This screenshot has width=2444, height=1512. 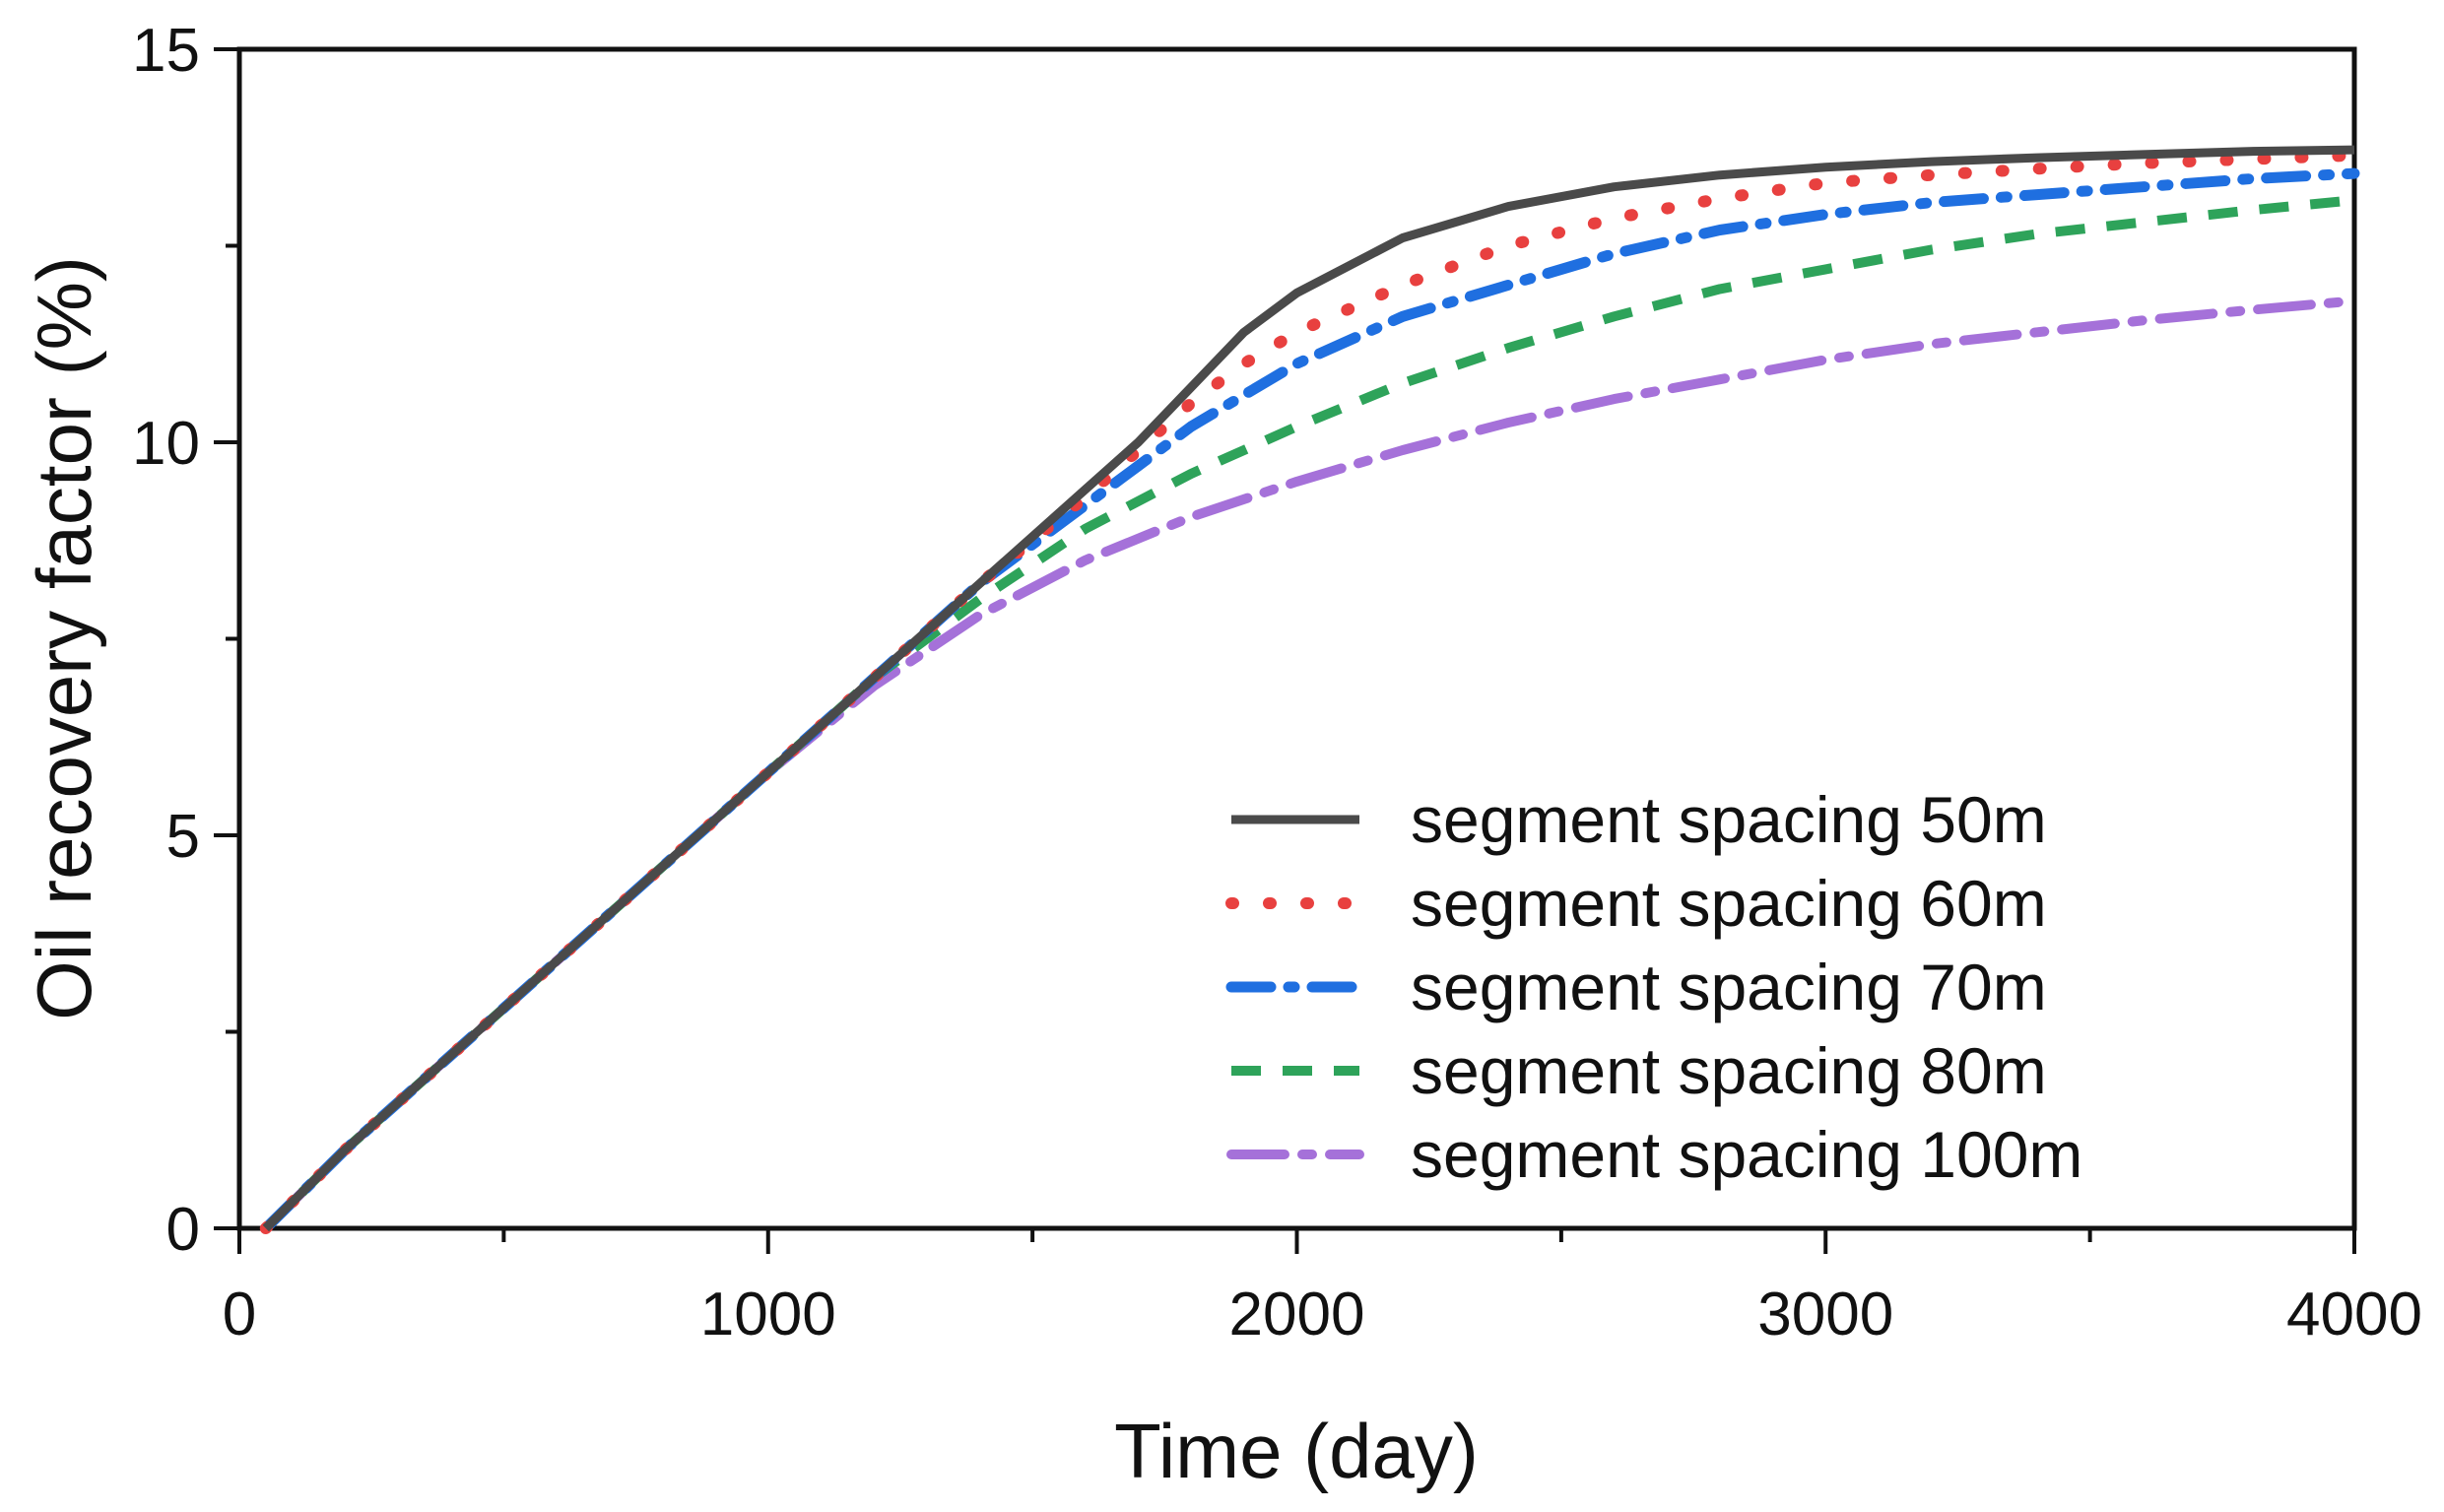 What do you see at coordinates (183, 1230) in the screenshot?
I see `y-tick-label: 0` at bounding box center [183, 1230].